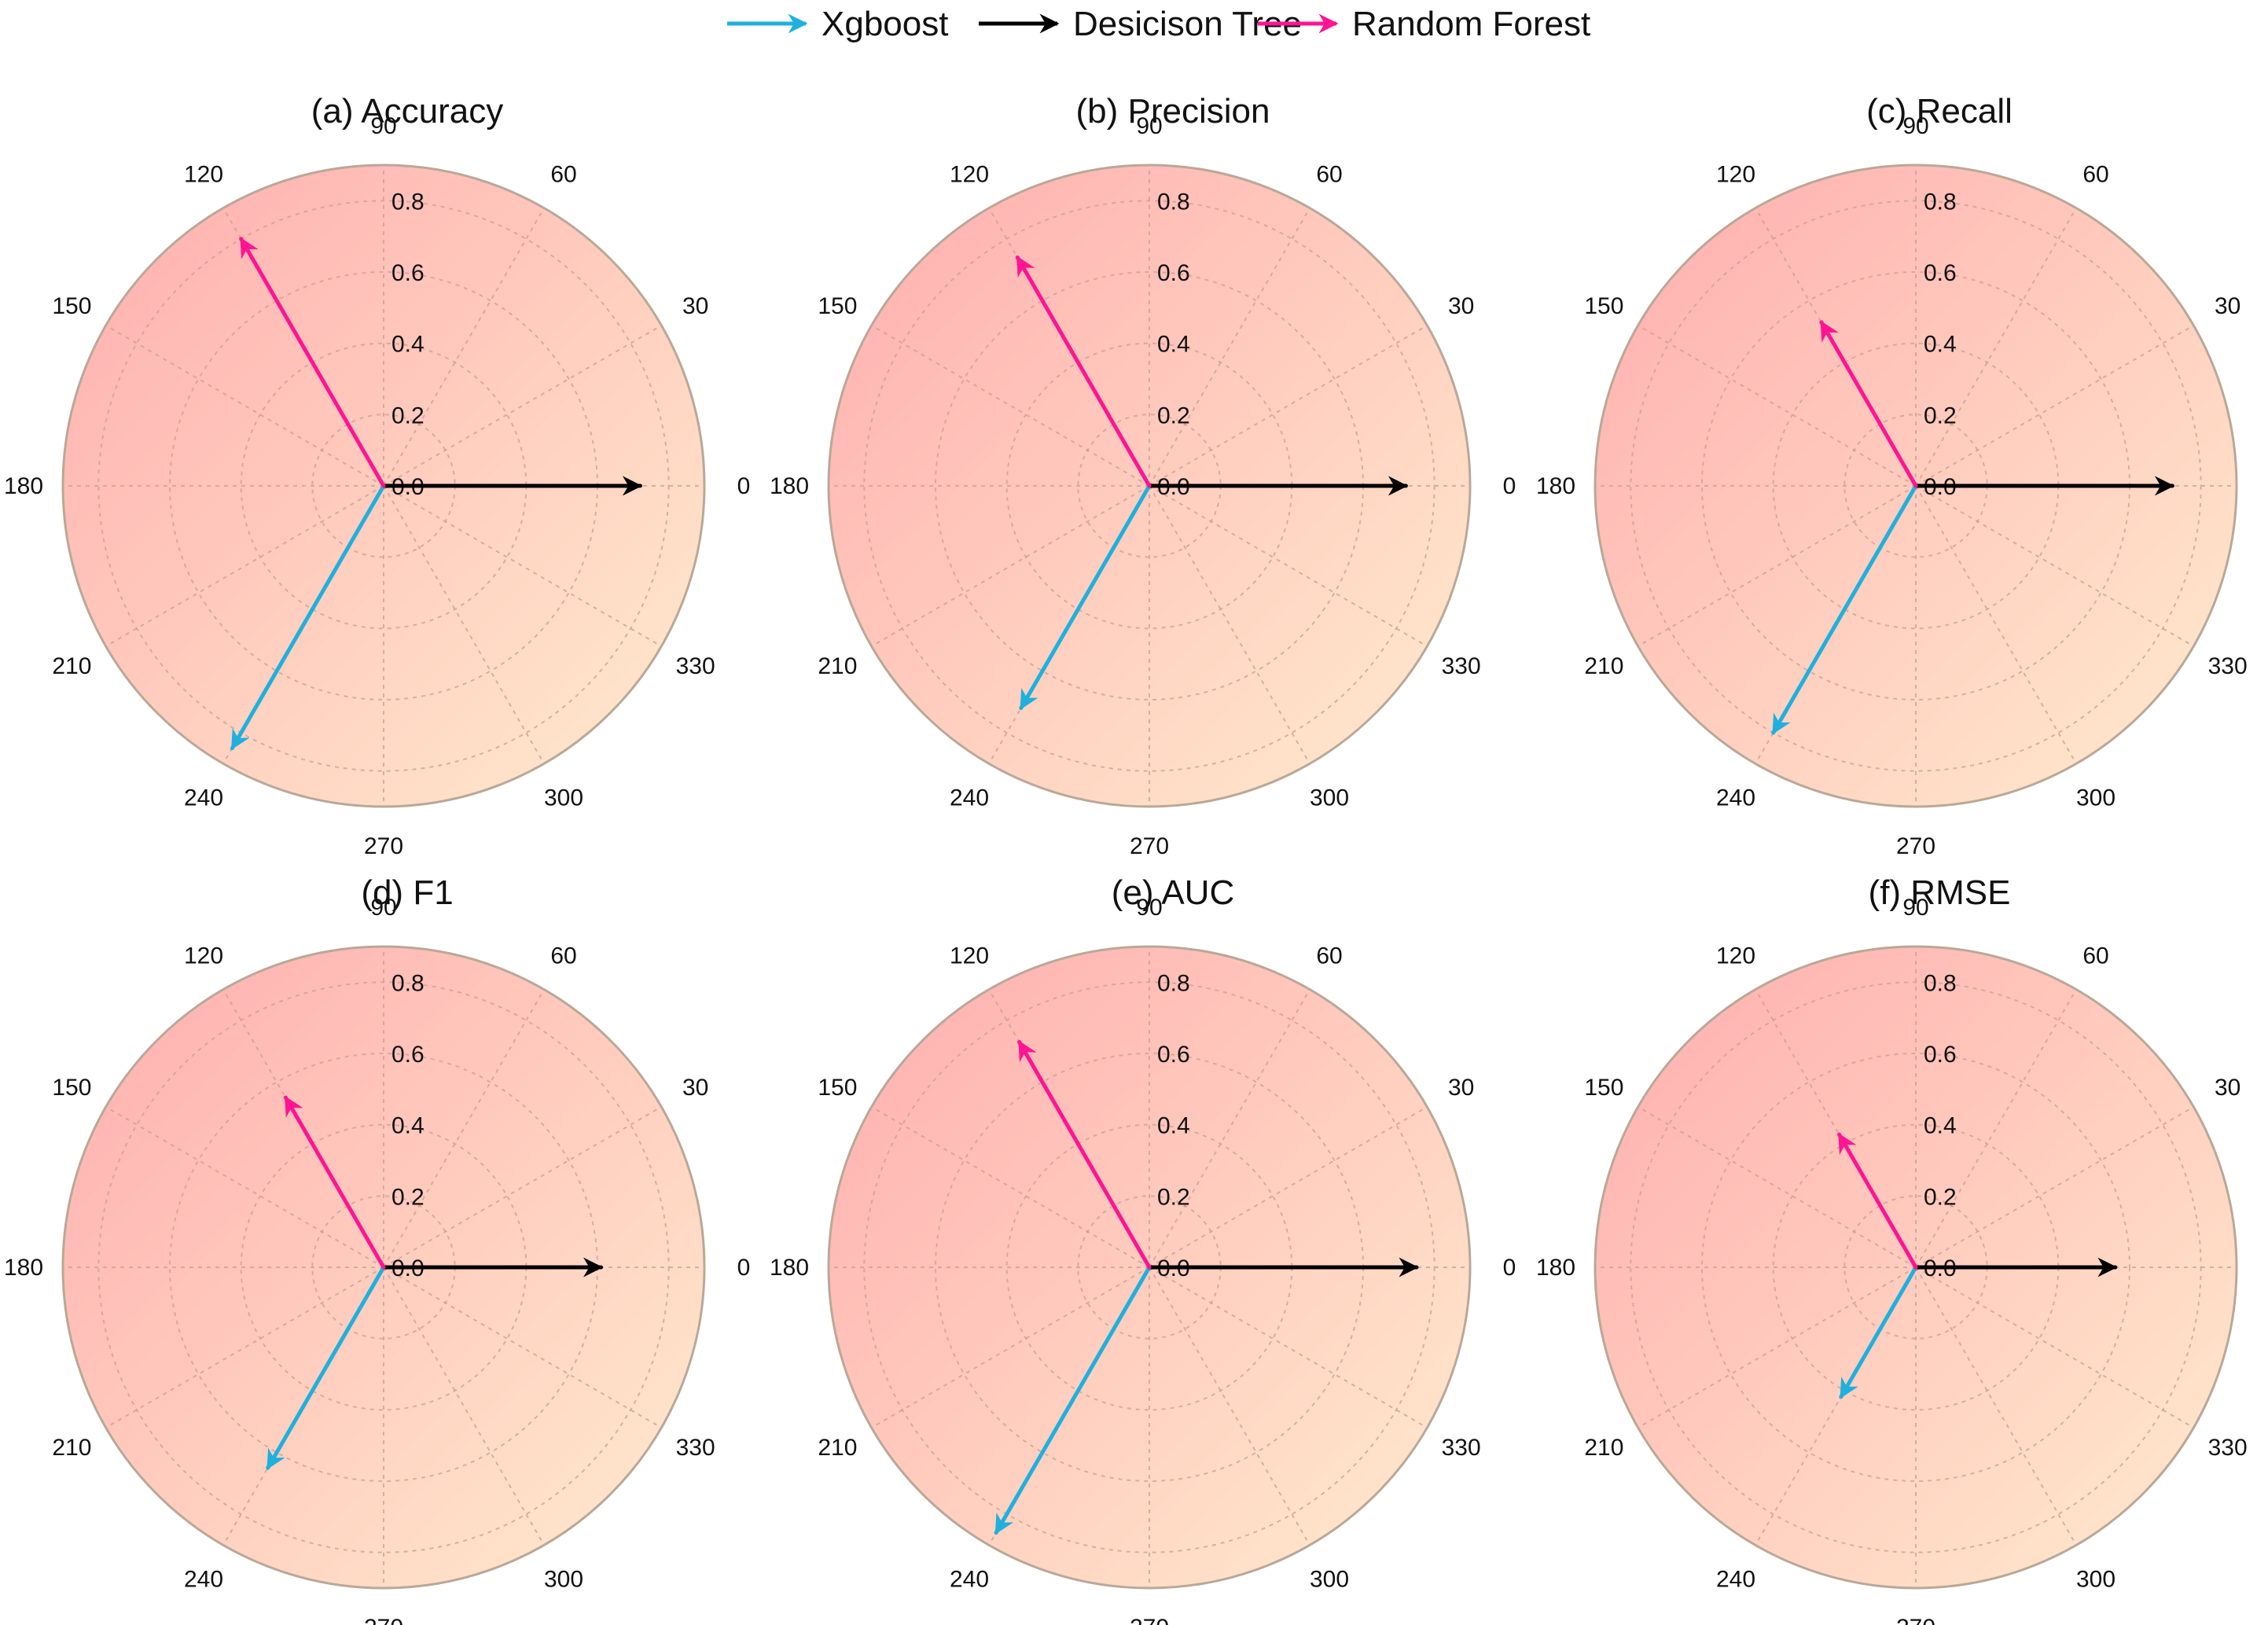 The image size is (2268, 1625). I want to click on panel-title: (b) Precision, so click(1173, 112).